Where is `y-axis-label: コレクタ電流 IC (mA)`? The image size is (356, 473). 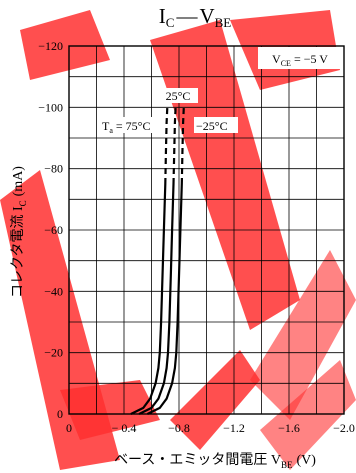 y-axis-label: コレクタ電流 IC (mA) is located at coordinates (19, 232).